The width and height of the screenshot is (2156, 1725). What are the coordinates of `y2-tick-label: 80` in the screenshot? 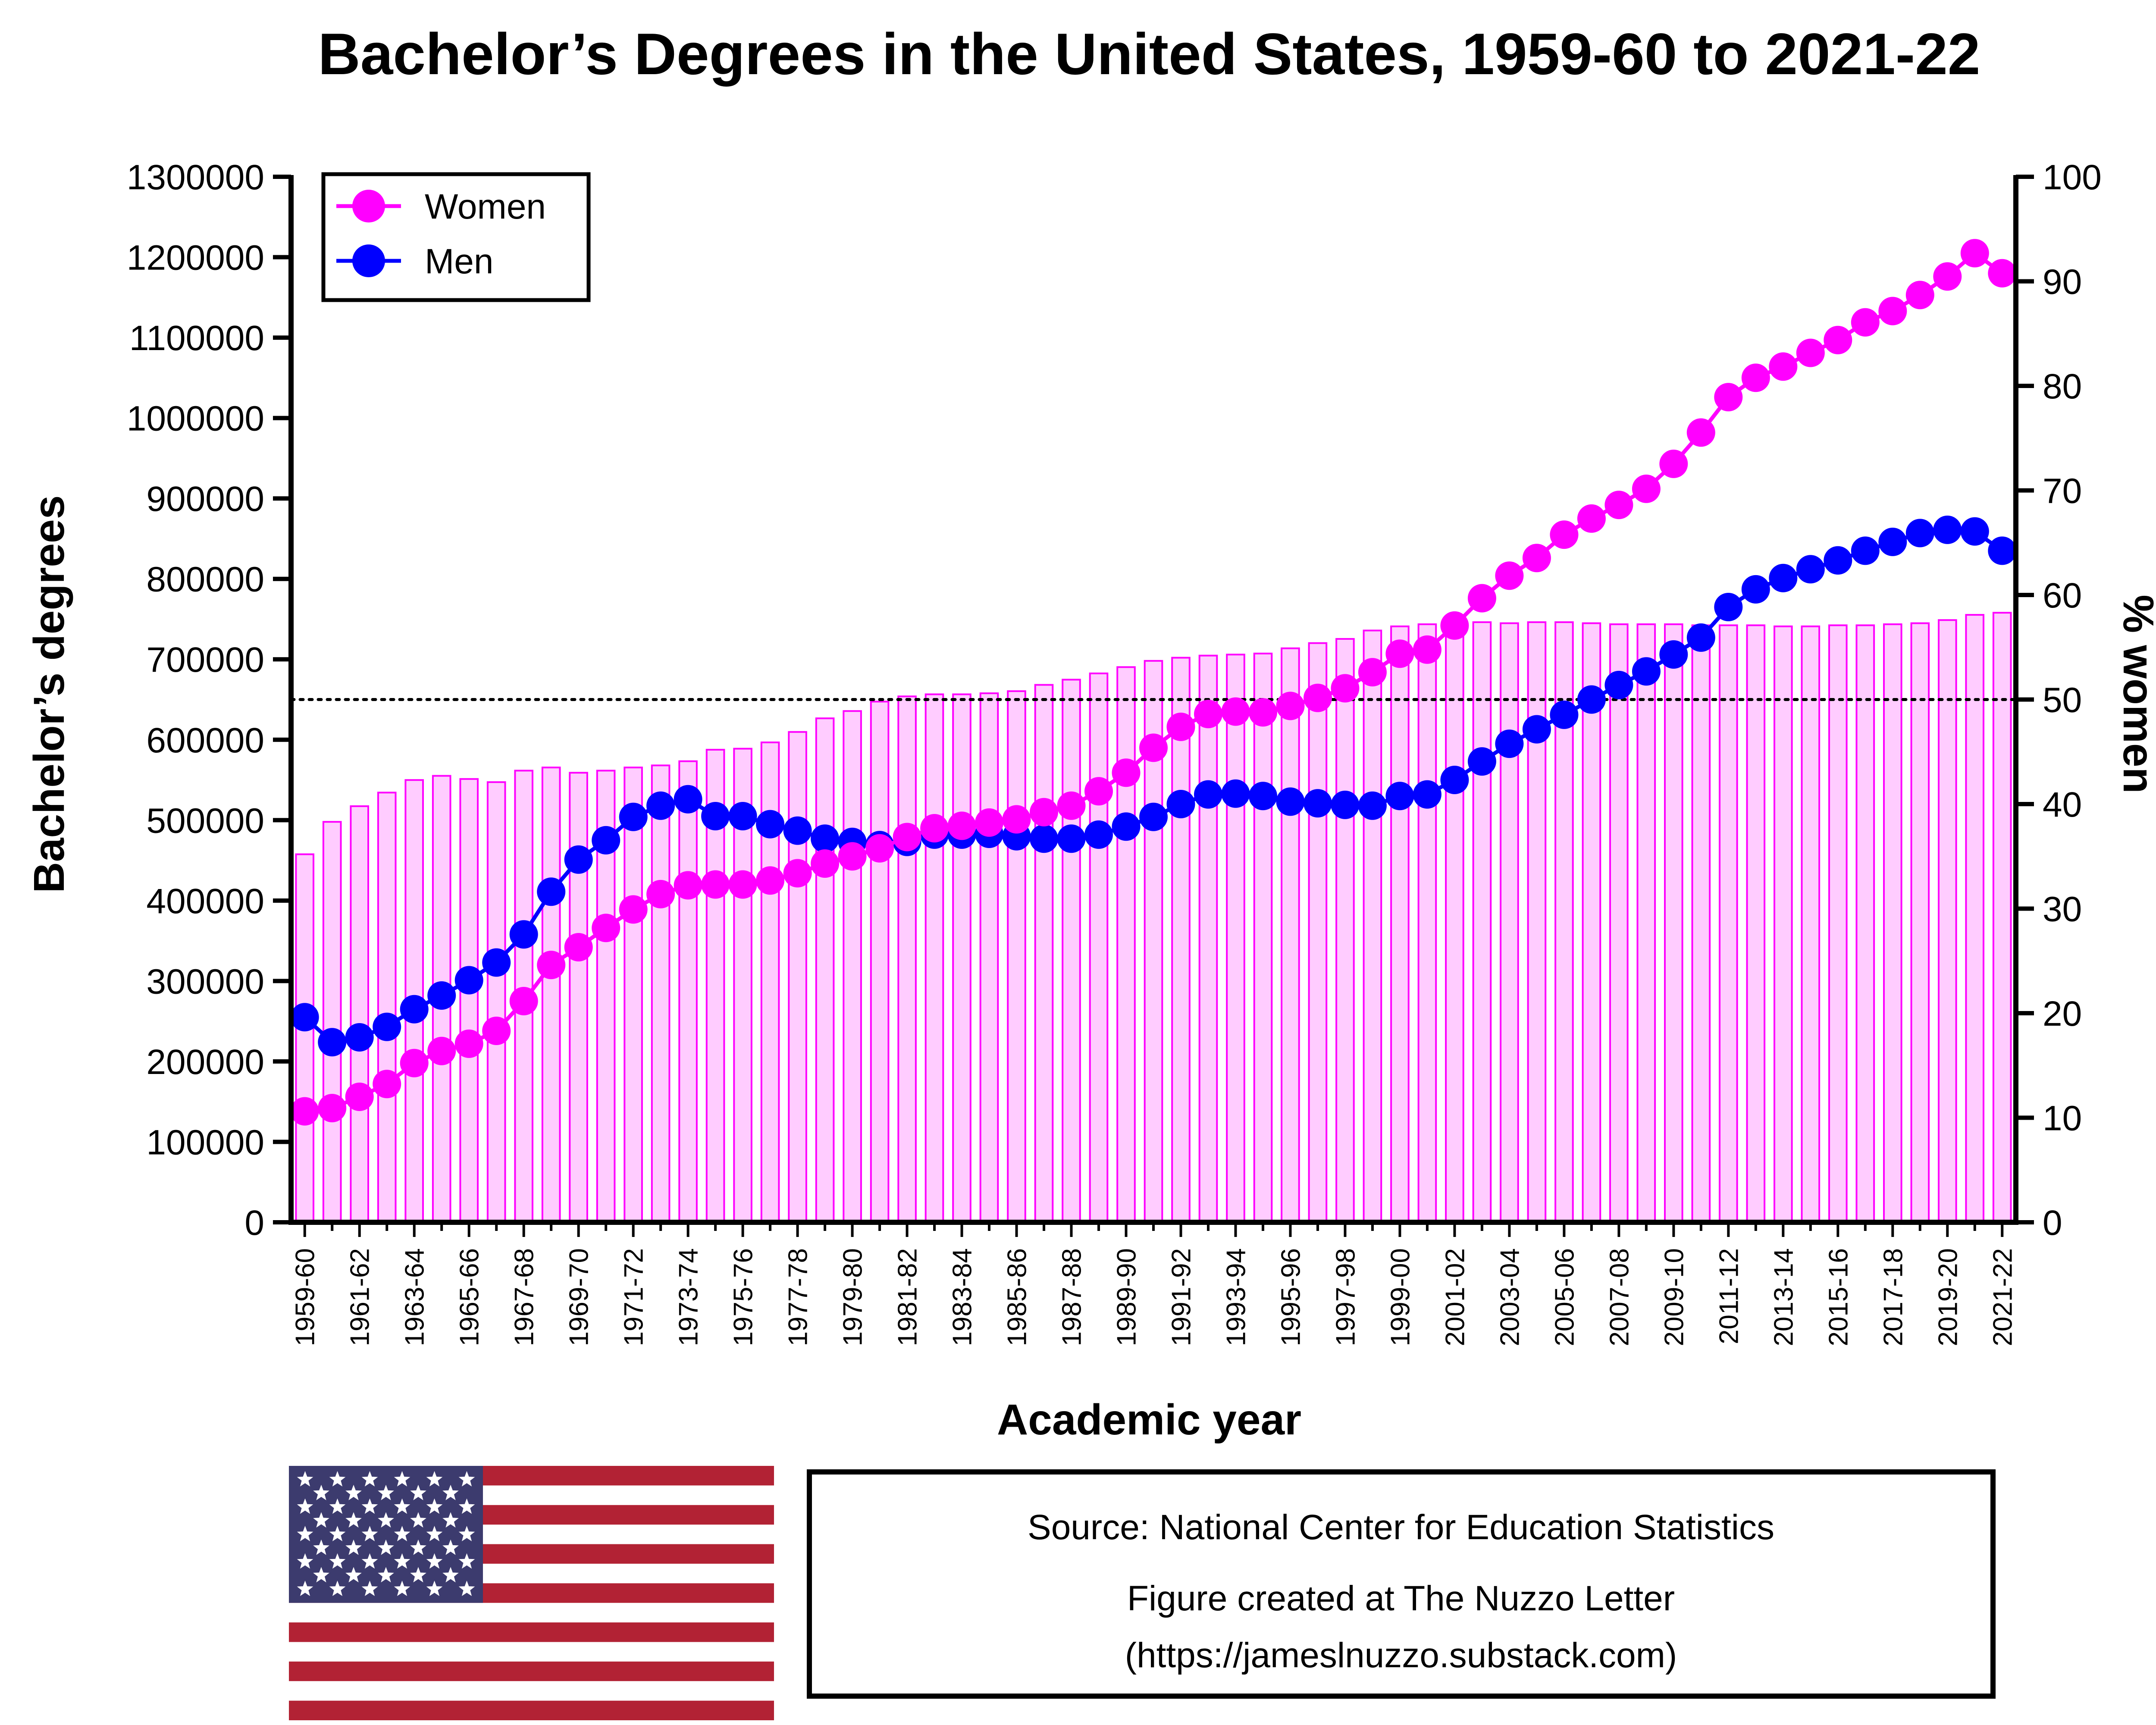 It's located at (2062, 386).